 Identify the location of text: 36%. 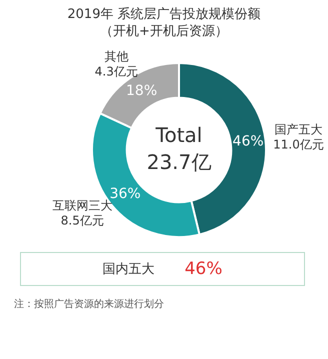
(125, 194).